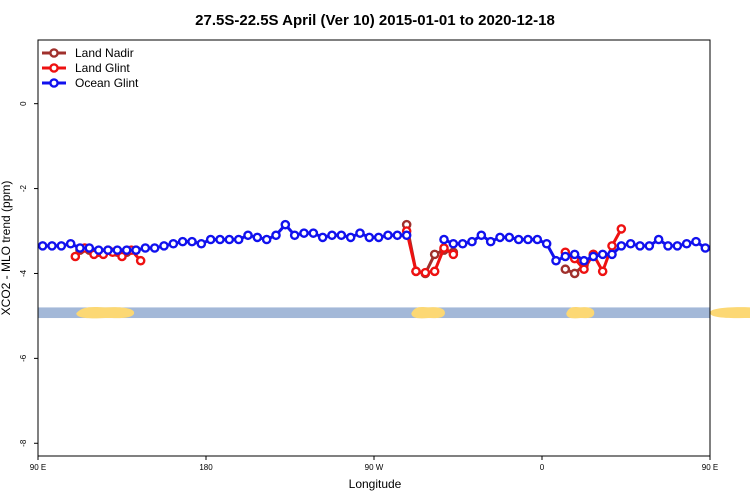  Describe the element at coordinates (23, 188) in the screenshot. I see `y-tick-label: -2` at that location.